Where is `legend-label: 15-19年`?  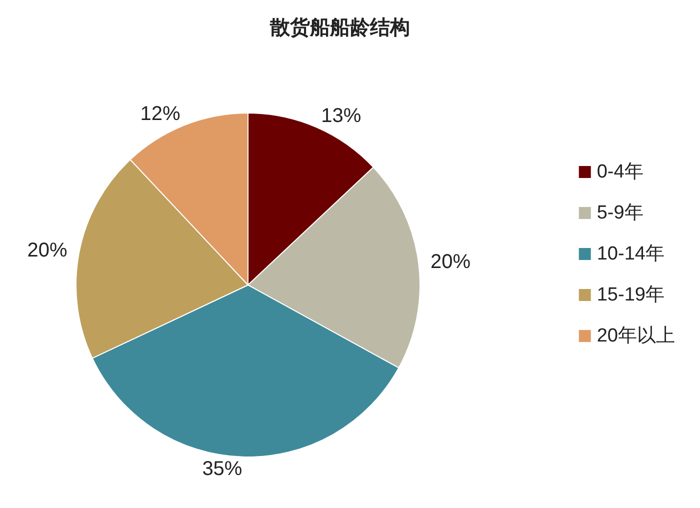 legend-label: 15-19年 is located at coordinates (630, 295).